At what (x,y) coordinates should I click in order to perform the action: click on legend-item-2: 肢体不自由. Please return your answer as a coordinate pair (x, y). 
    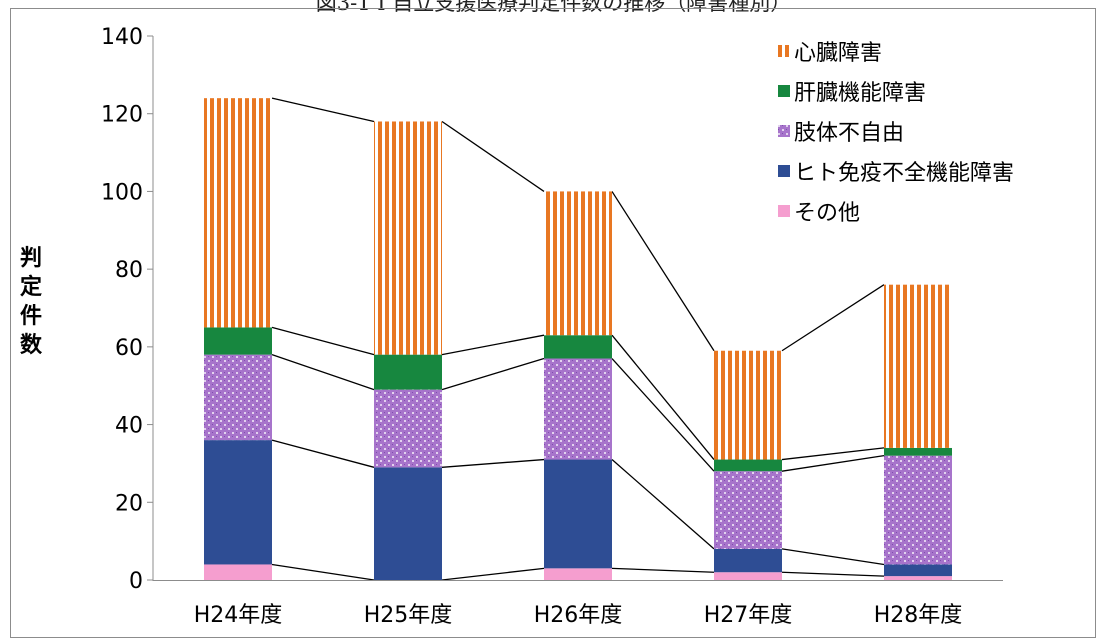
    Looking at the image, I should click on (896, 131).